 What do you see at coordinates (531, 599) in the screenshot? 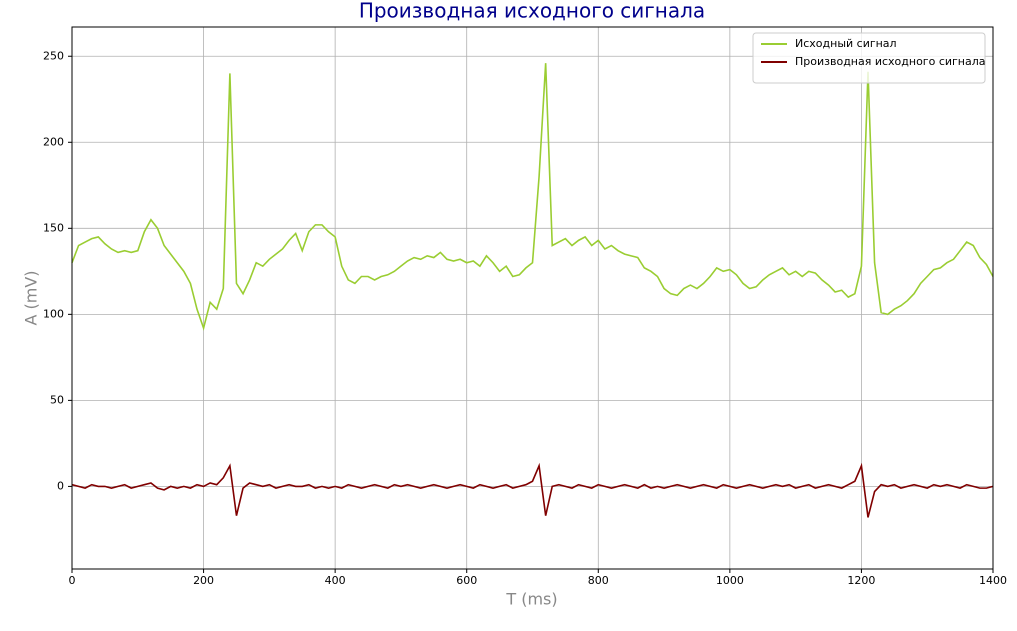
I see `x-axis-label: T (ms)` at bounding box center [531, 599].